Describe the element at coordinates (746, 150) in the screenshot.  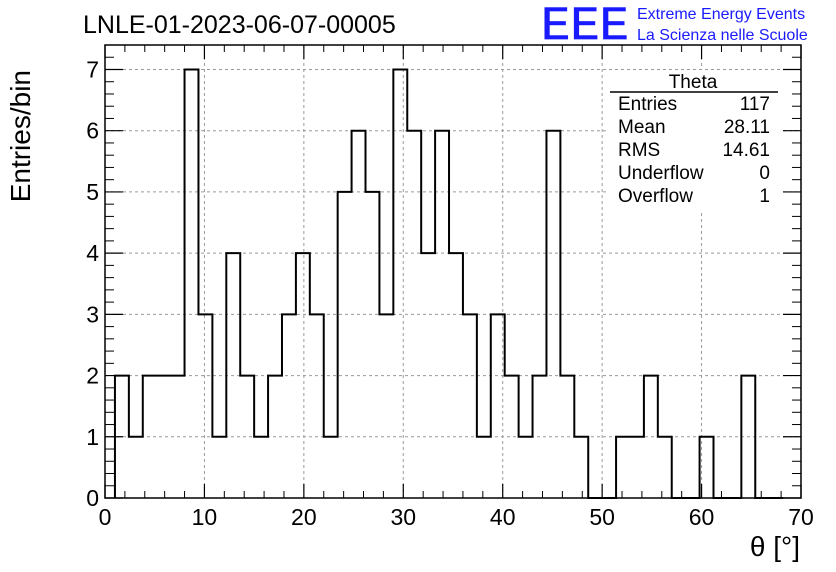
I see `stats-rms-value: 14.61` at that location.